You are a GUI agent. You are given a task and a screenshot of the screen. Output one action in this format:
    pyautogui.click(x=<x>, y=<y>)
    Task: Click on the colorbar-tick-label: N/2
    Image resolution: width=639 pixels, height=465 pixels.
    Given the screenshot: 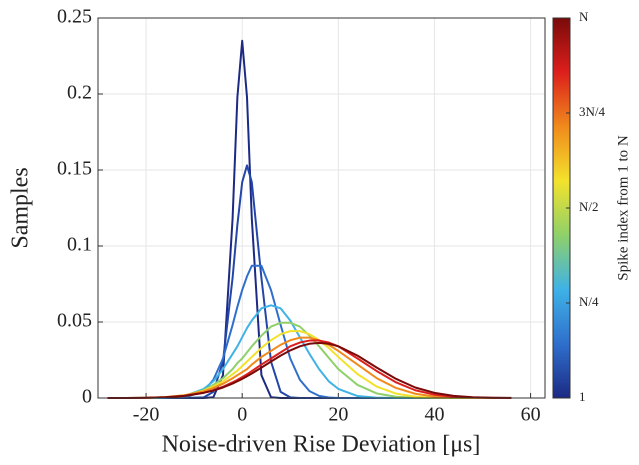 What is the action you would take?
    pyautogui.click(x=589, y=206)
    